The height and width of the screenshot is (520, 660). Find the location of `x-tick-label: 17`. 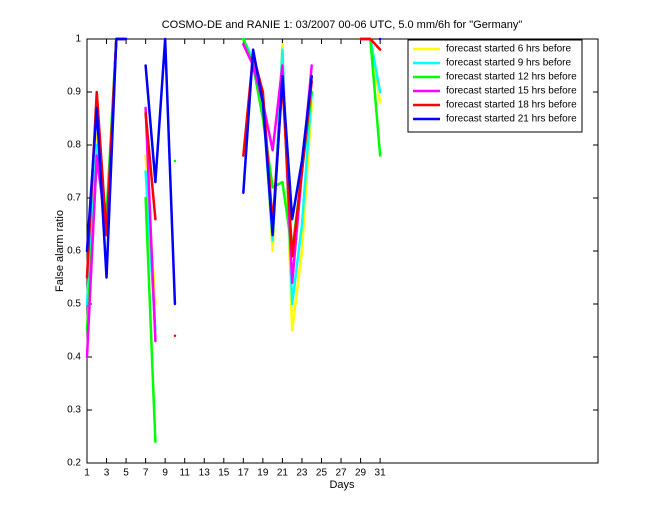

x-tick-label: 17 is located at coordinates (244, 473).